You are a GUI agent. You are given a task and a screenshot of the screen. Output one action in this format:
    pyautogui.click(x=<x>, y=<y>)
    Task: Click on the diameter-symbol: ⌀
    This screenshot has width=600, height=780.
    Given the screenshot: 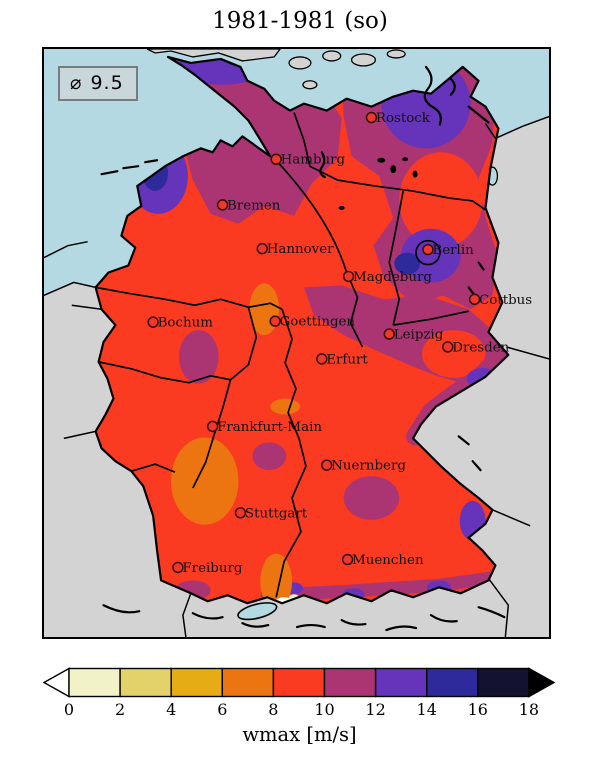 What is the action you would take?
    pyautogui.click(x=76, y=83)
    